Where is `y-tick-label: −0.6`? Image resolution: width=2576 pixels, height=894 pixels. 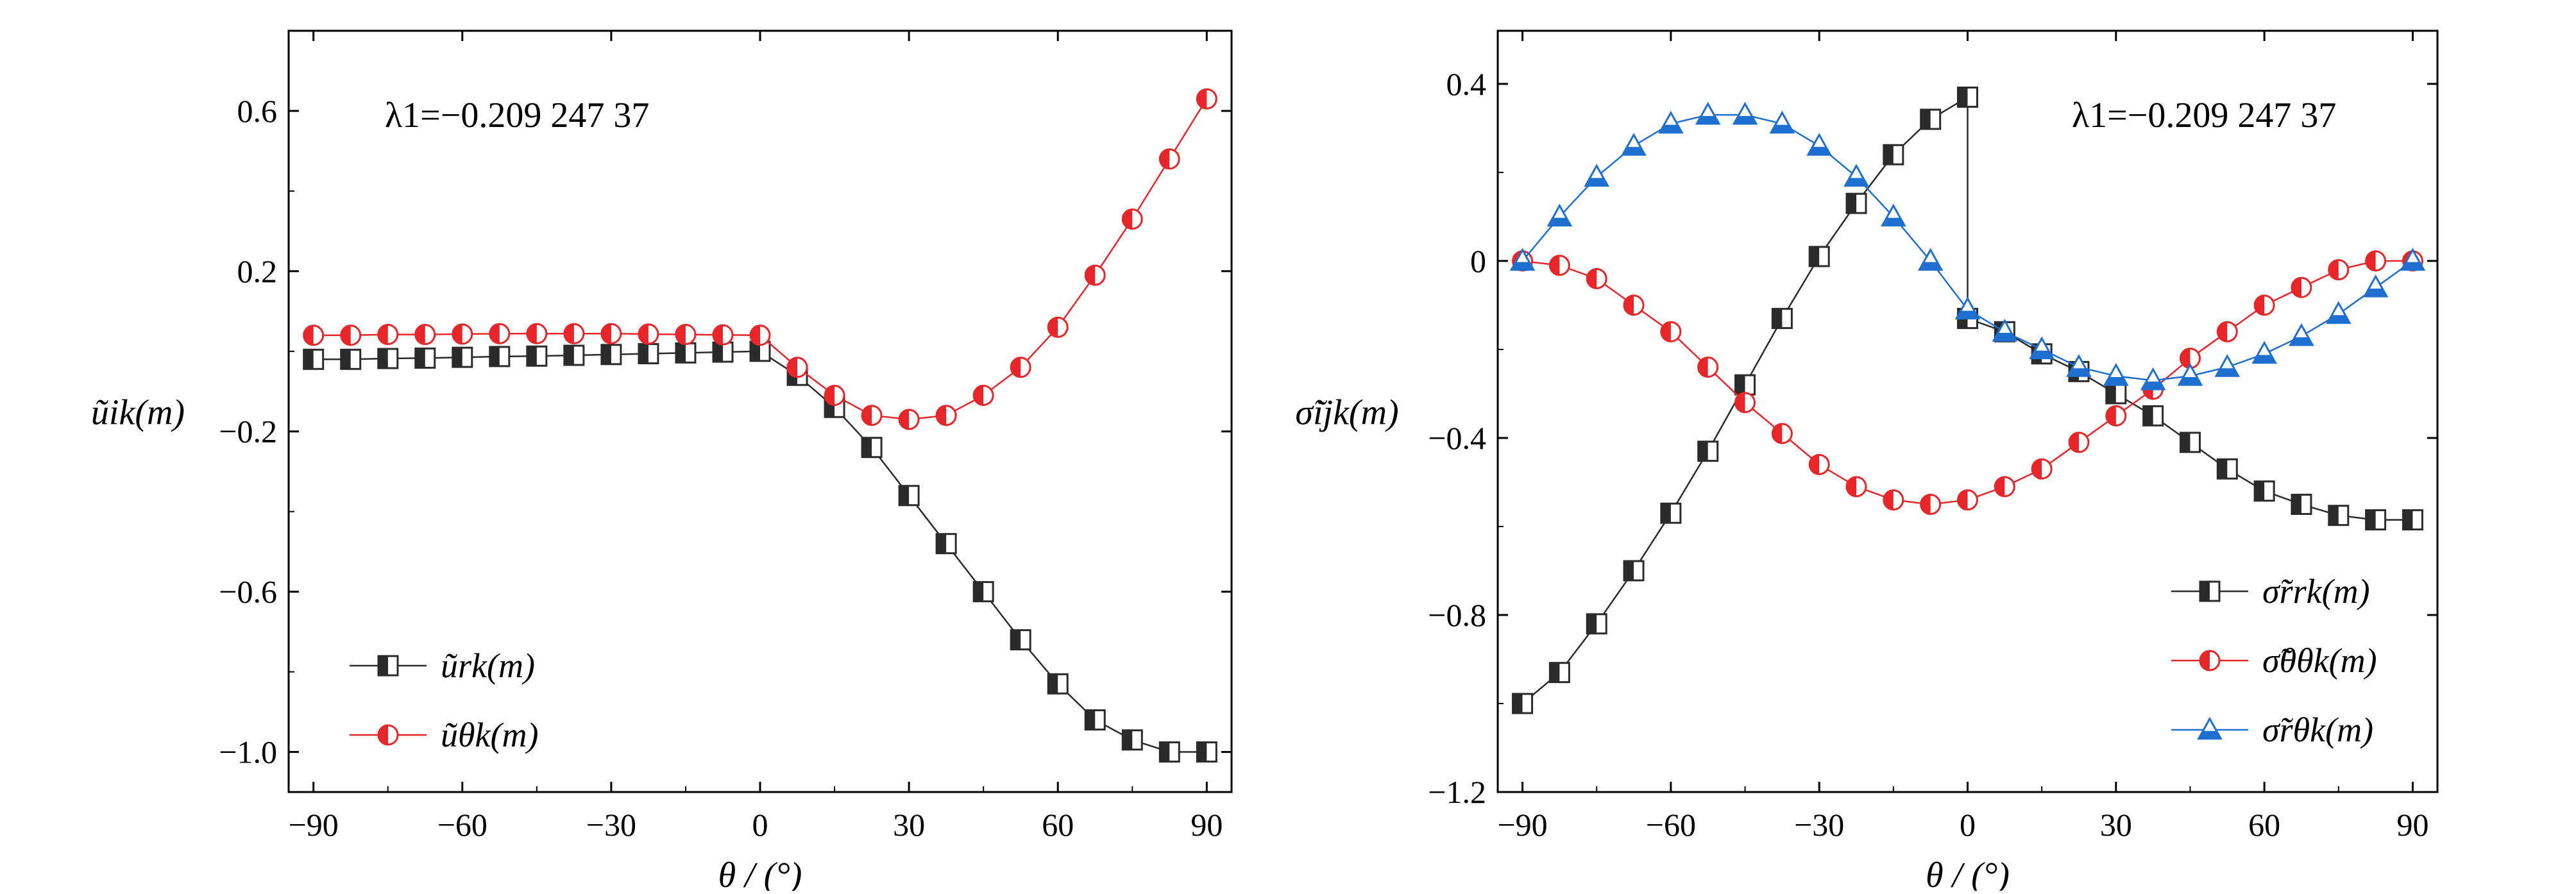 y-tick-label: −0.6 is located at coordinates (248, 592).